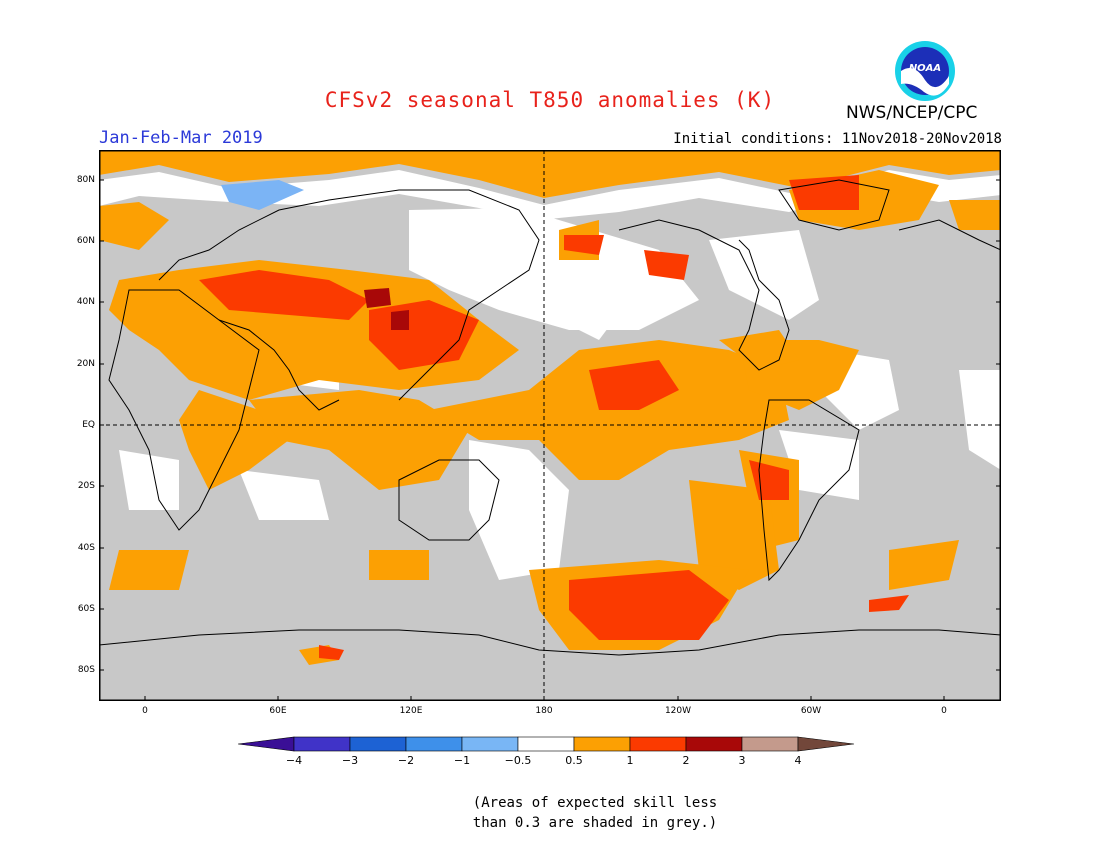 Image resolution: width=1100 pixels, height=850 pixels. Describe the element at coordinates (686, 760) in the screenshot. I see `legend-tick-label: 2` at that location.